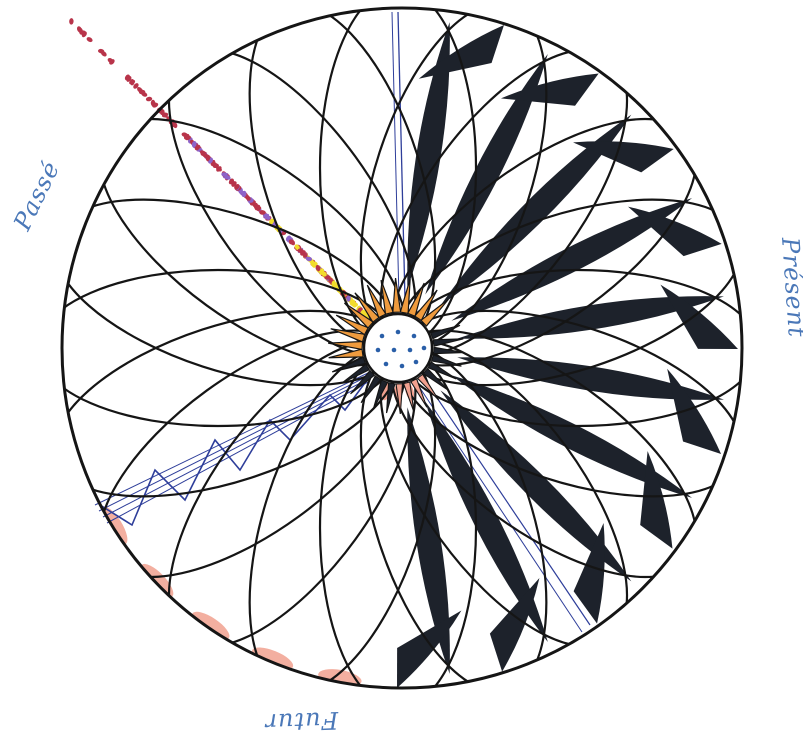 The height and width of the screenshot is (747, 803). I want to click on center-star, so click(396, 346).